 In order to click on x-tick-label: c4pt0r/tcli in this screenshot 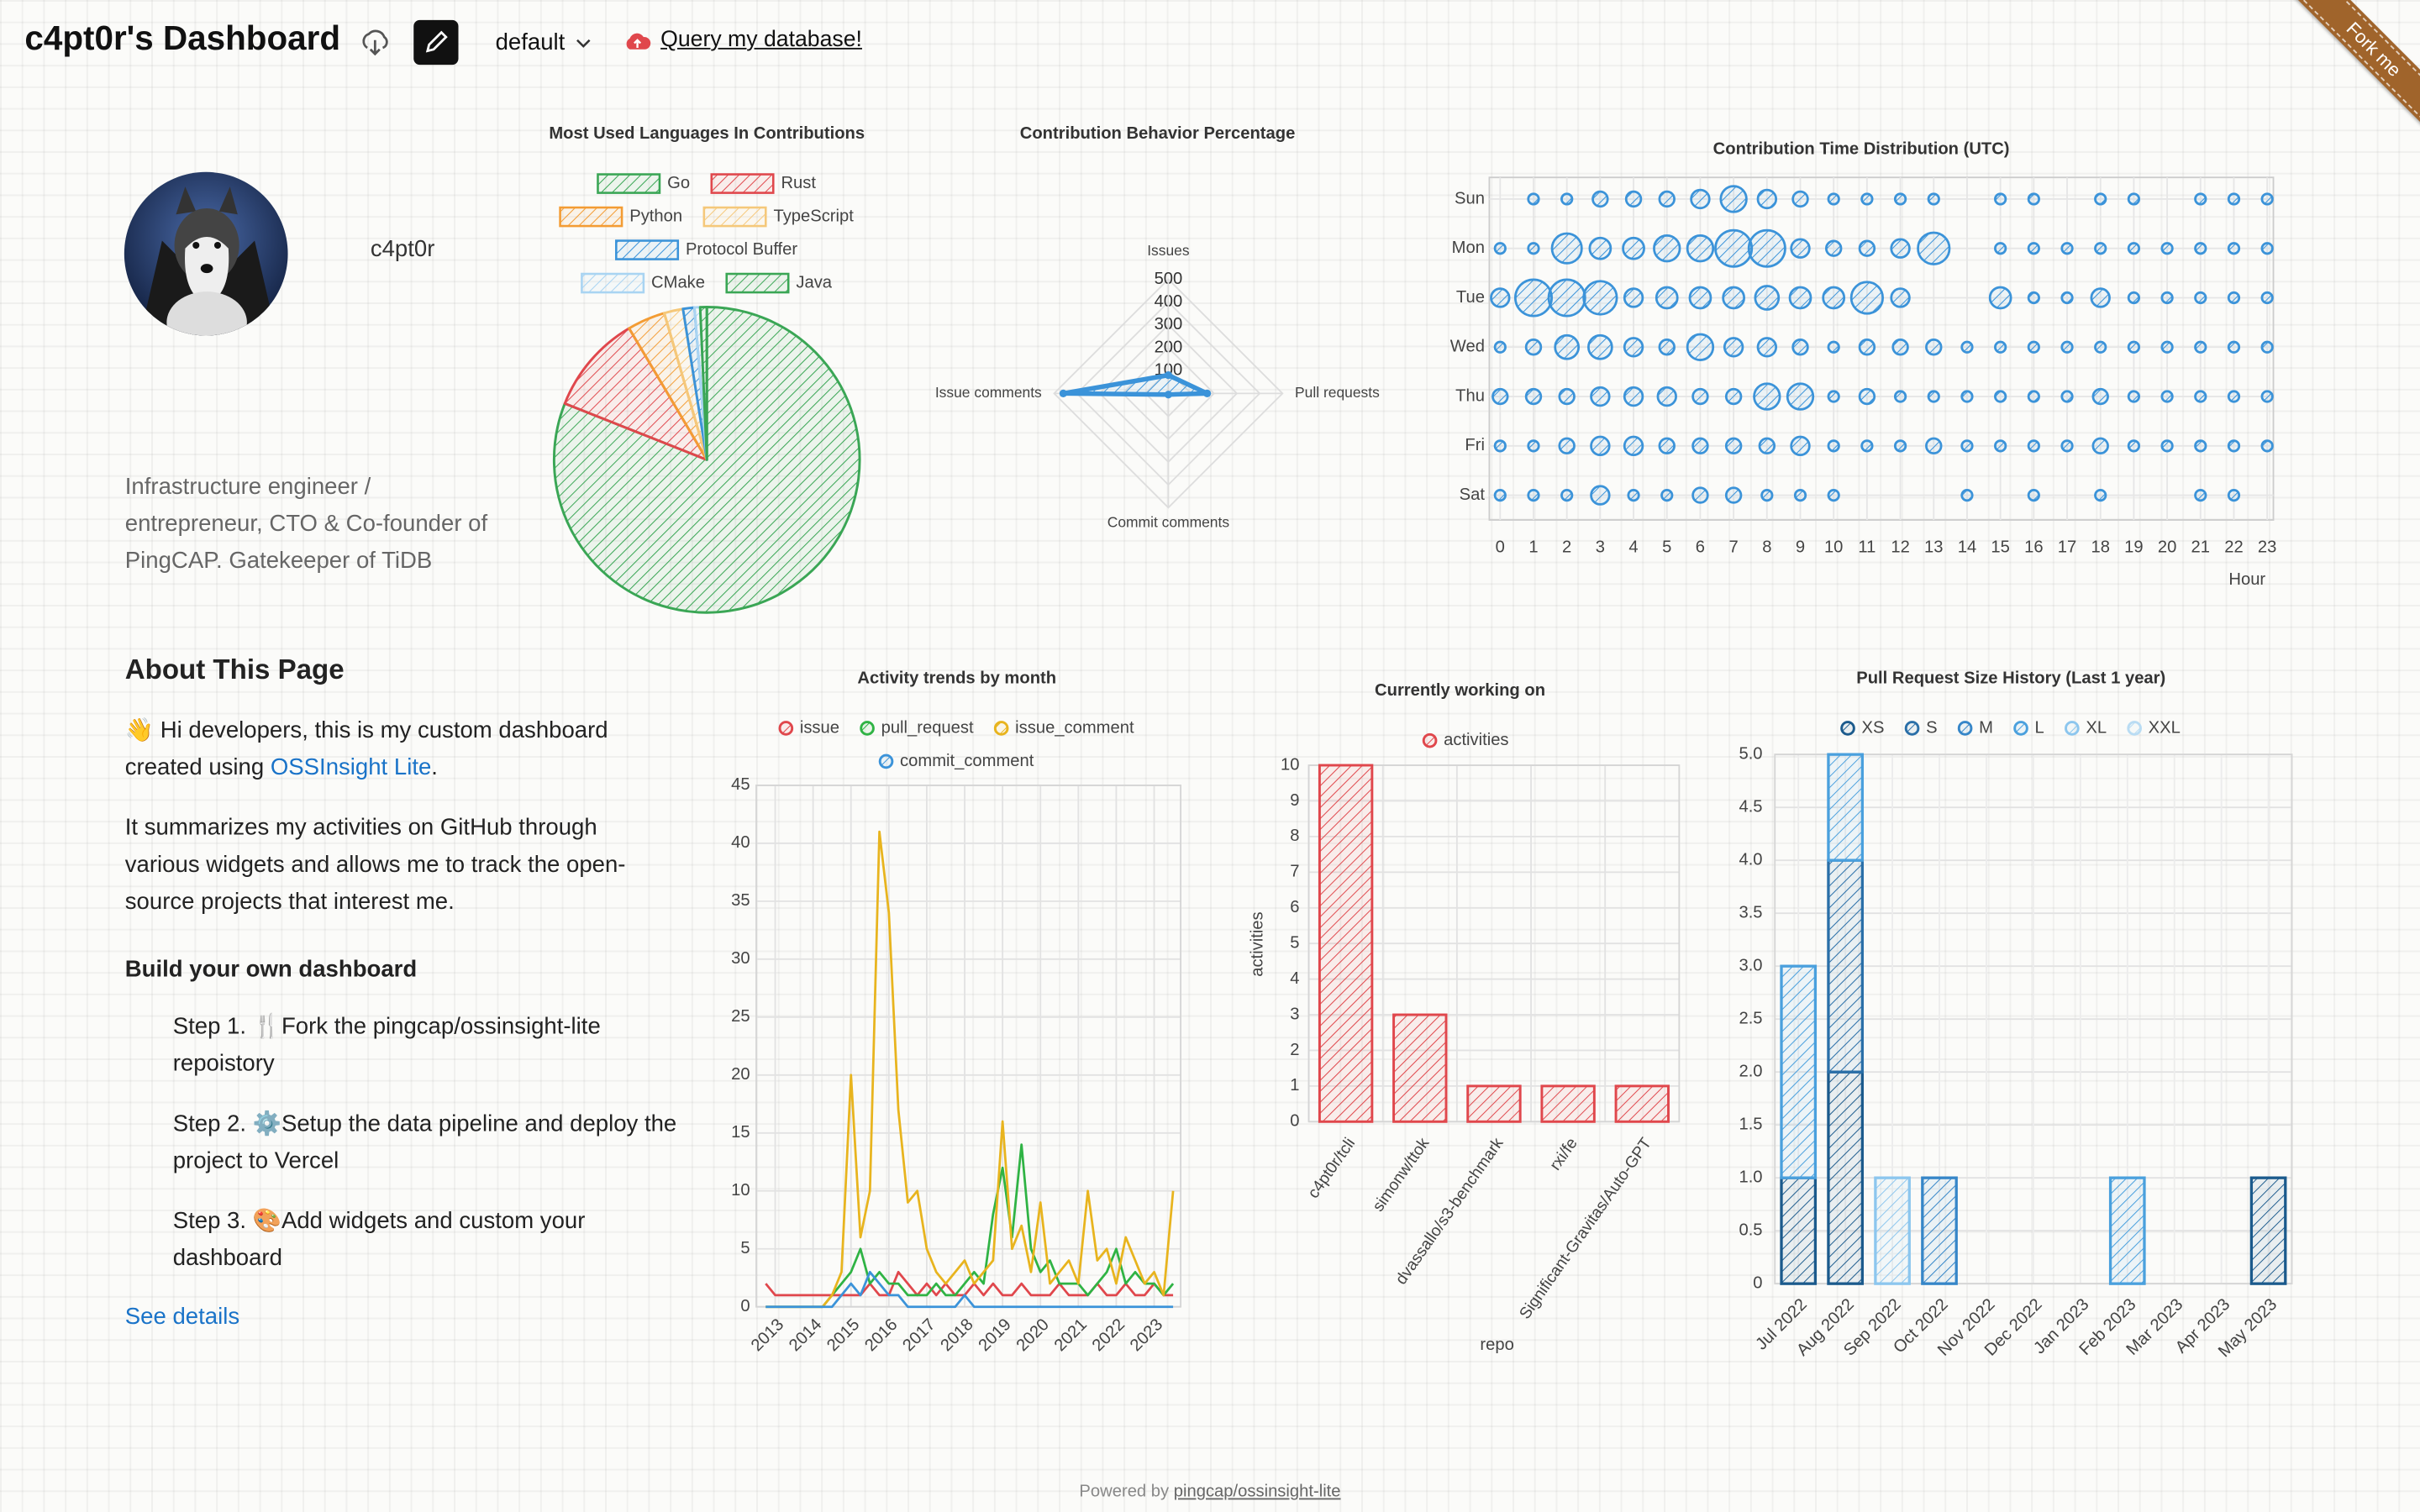, I will do `click(1332, 1168)`.